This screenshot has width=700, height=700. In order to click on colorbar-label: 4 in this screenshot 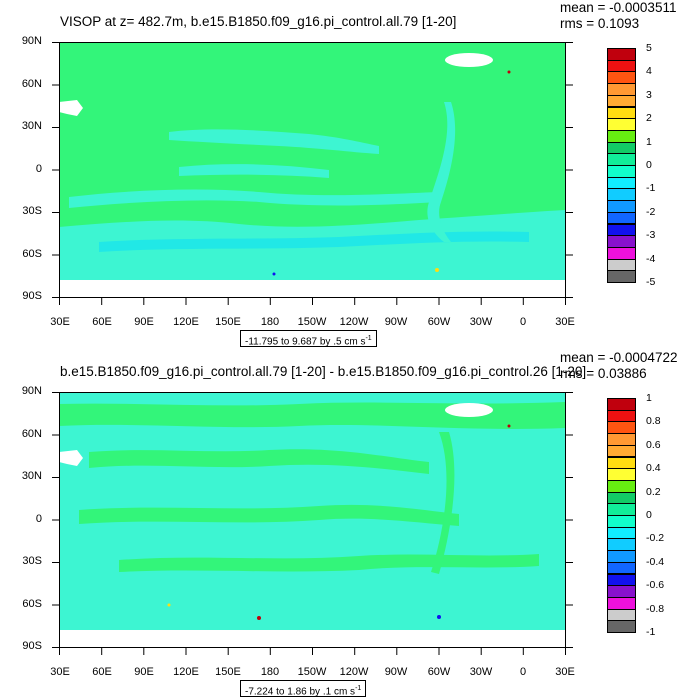, I will do `click(649, 71)`.